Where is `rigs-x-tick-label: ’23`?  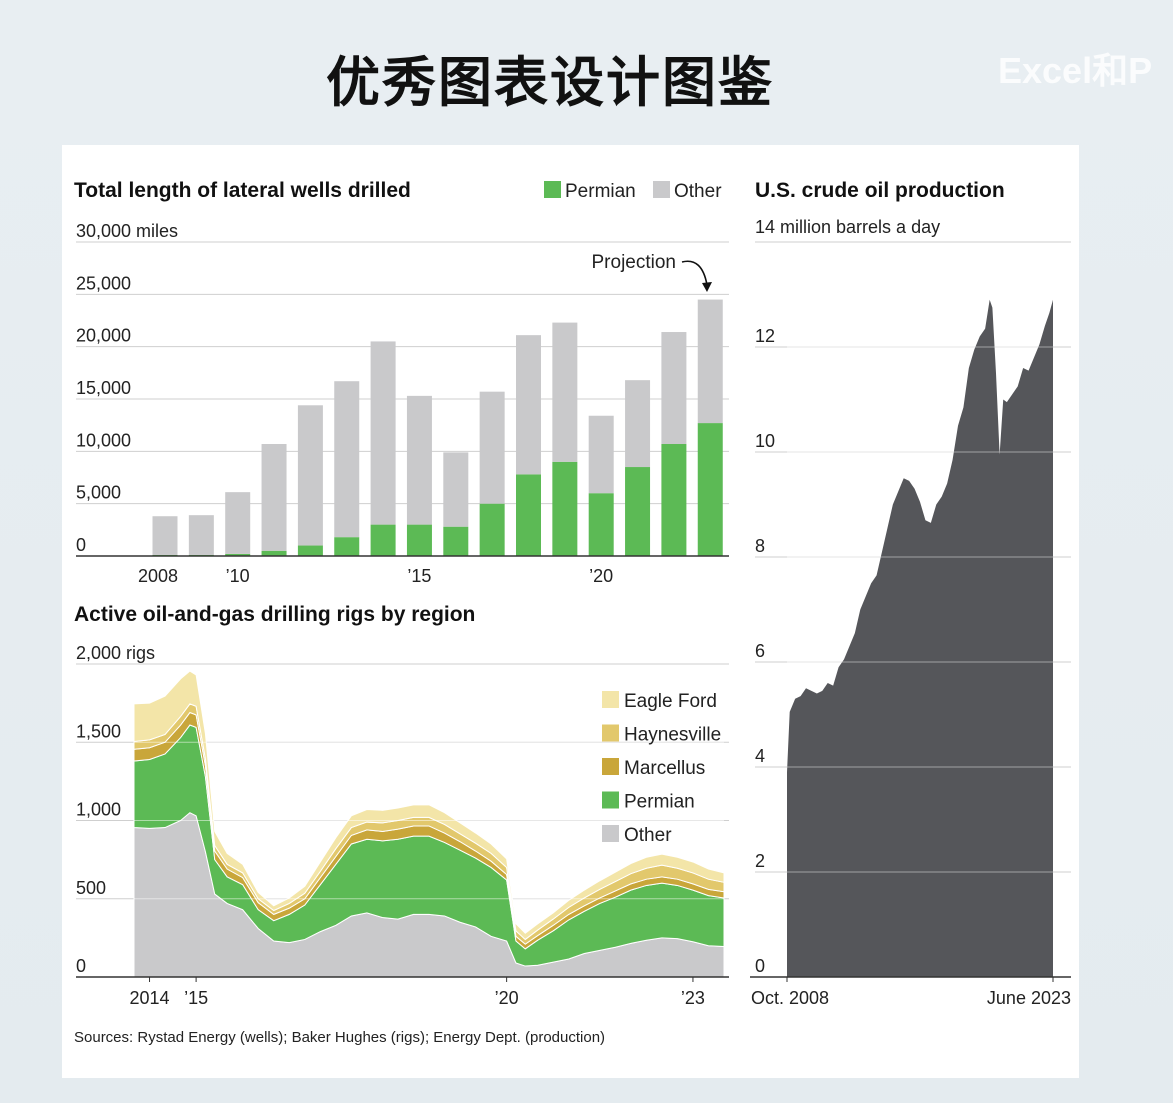 rigs-x-tick-label: ’23 is located at coordinates (693, 998).